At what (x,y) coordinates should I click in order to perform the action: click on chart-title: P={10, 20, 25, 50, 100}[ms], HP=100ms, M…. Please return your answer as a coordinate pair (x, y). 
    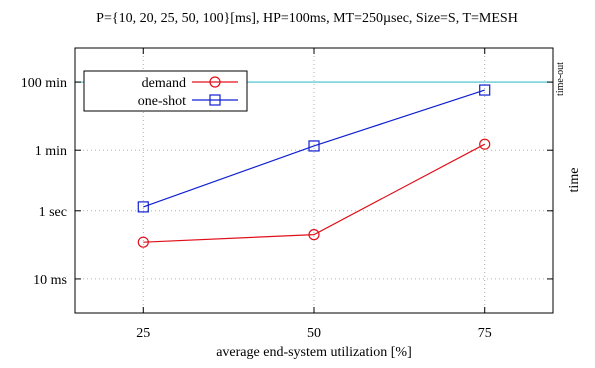
    Looking at the image, I should click on (307, 18).